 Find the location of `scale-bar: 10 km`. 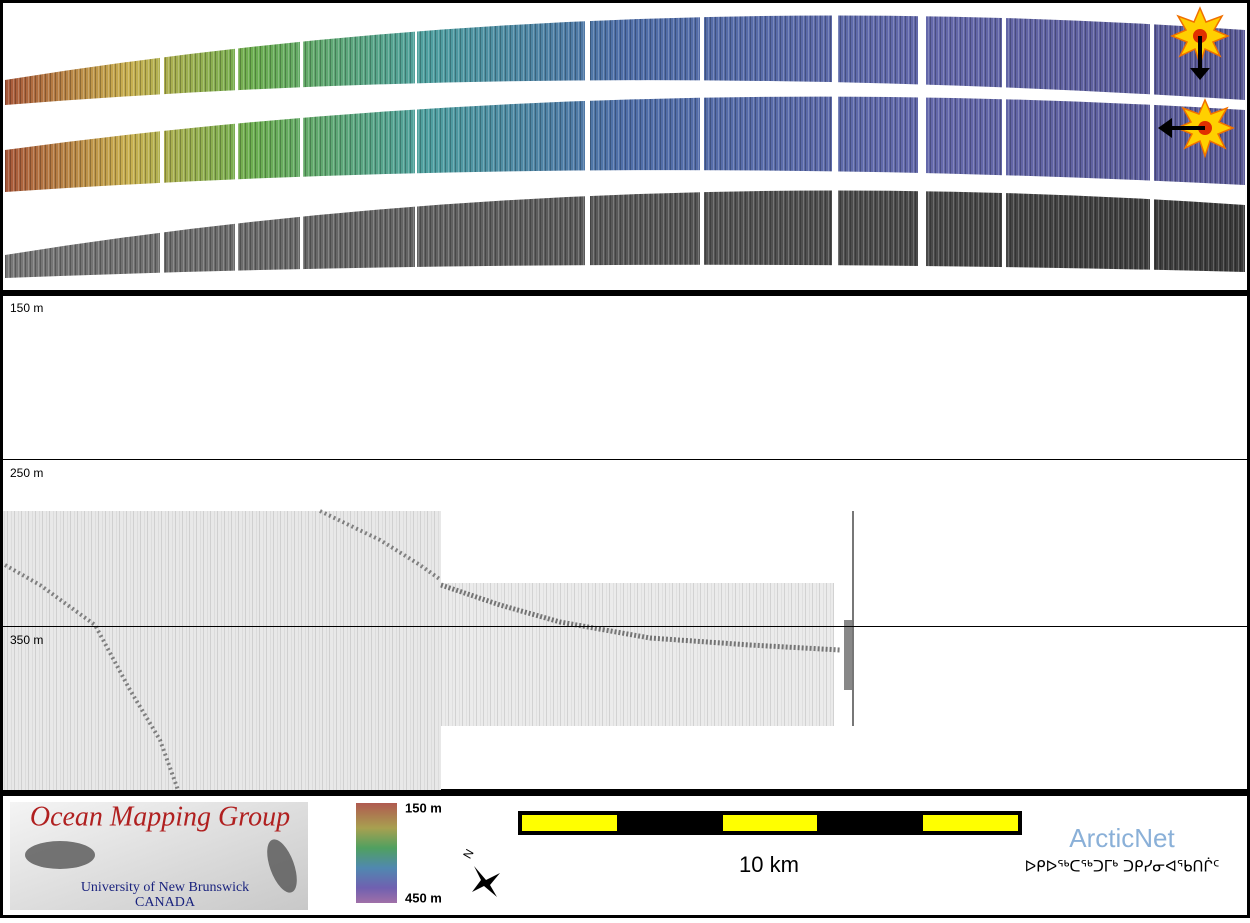

scale-bar: 10 km is located at coordinates (770, 844).